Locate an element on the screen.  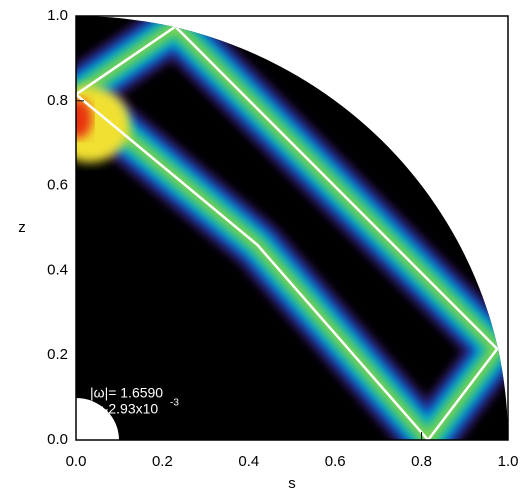
field-label-sub: k is located at coordinates (460, 76).